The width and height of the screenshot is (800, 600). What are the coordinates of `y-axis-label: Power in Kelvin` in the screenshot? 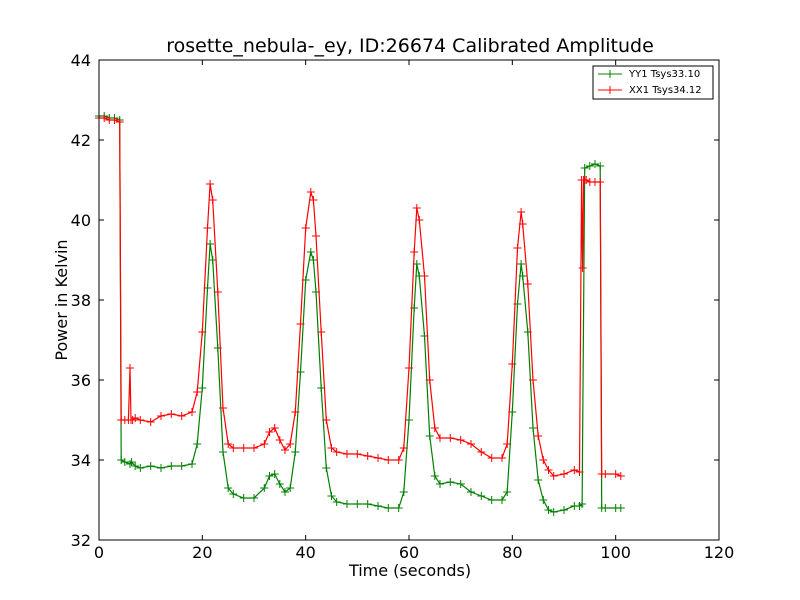 It's located at (61, 299).